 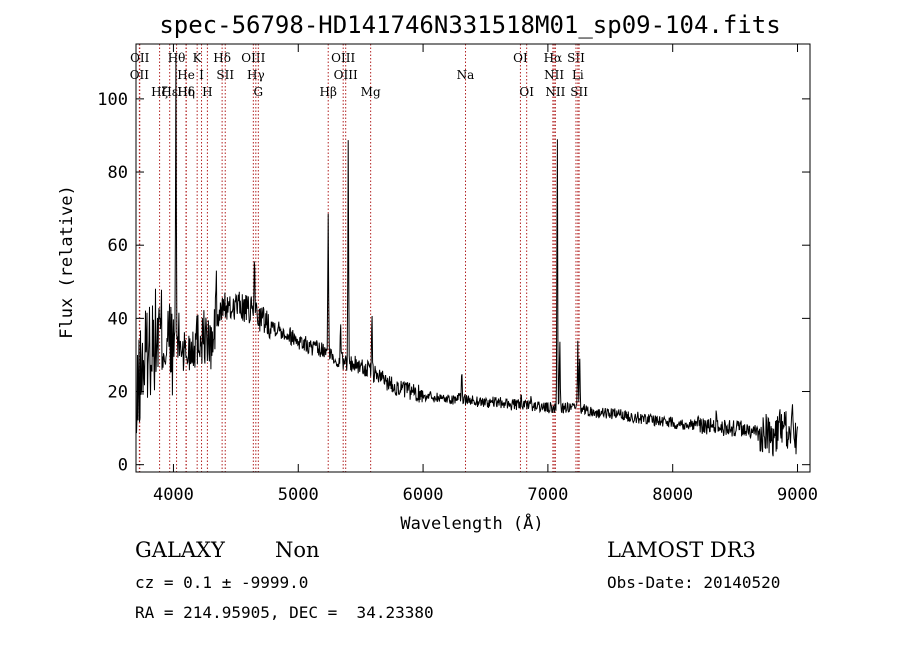 I want to click on spectral-line-label: Li, so click(x=578, y=75).